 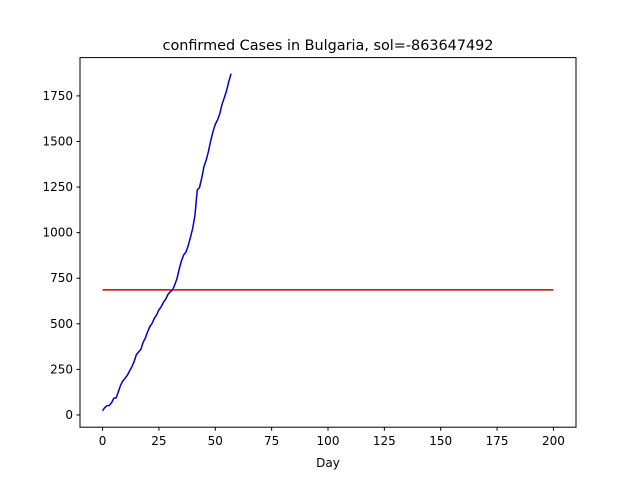 I want to click on x-tick-label: 25, so click(x=158, y=441).